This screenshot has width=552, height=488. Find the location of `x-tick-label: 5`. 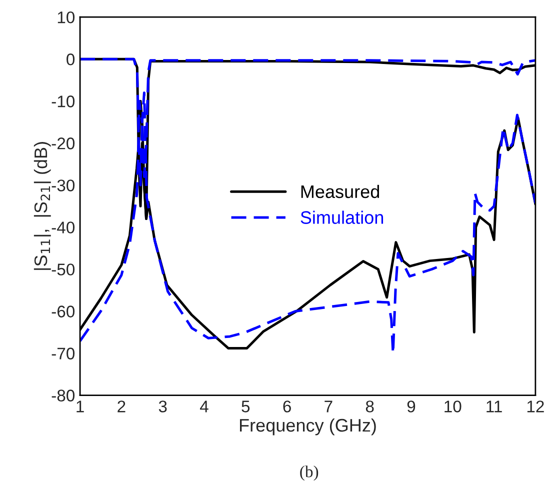

x-tick-label: 5 is located at coordinates (246, 406).